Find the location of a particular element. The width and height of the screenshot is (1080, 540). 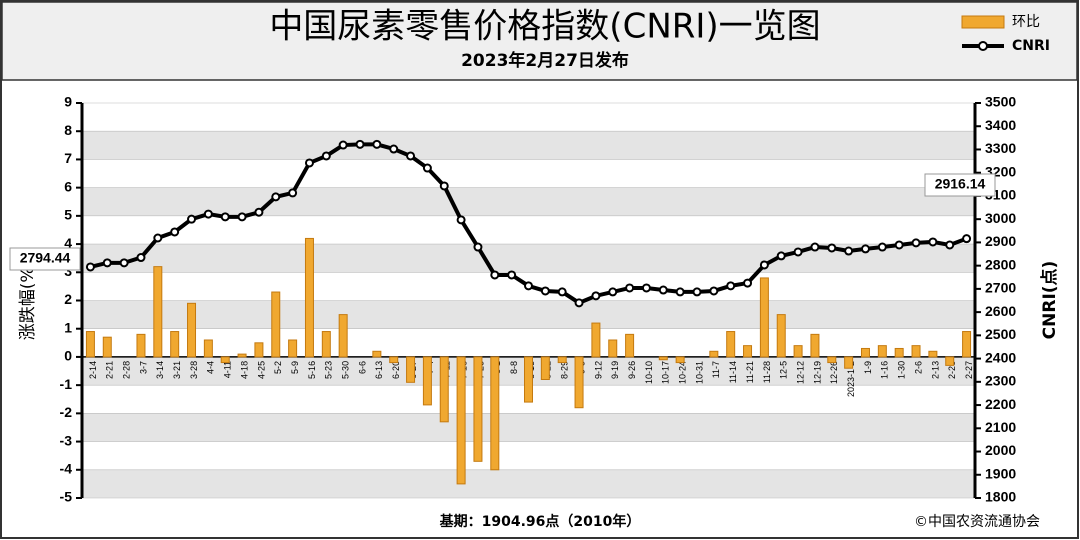

x-tick-label: 2-13 is located at coordinates (935, 370).